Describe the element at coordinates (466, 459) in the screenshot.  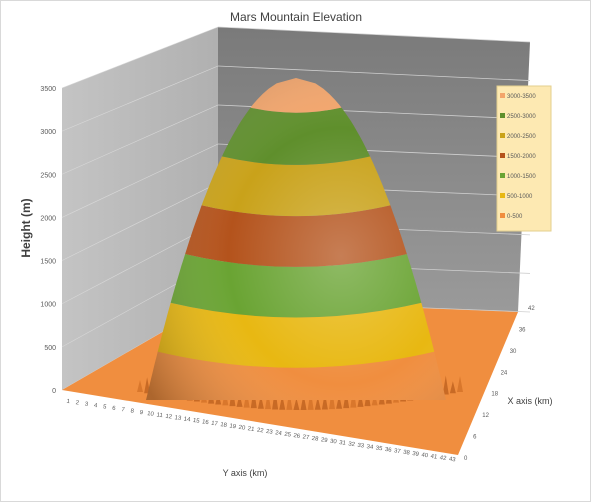
I see `y-tick-label: 0` at that location.